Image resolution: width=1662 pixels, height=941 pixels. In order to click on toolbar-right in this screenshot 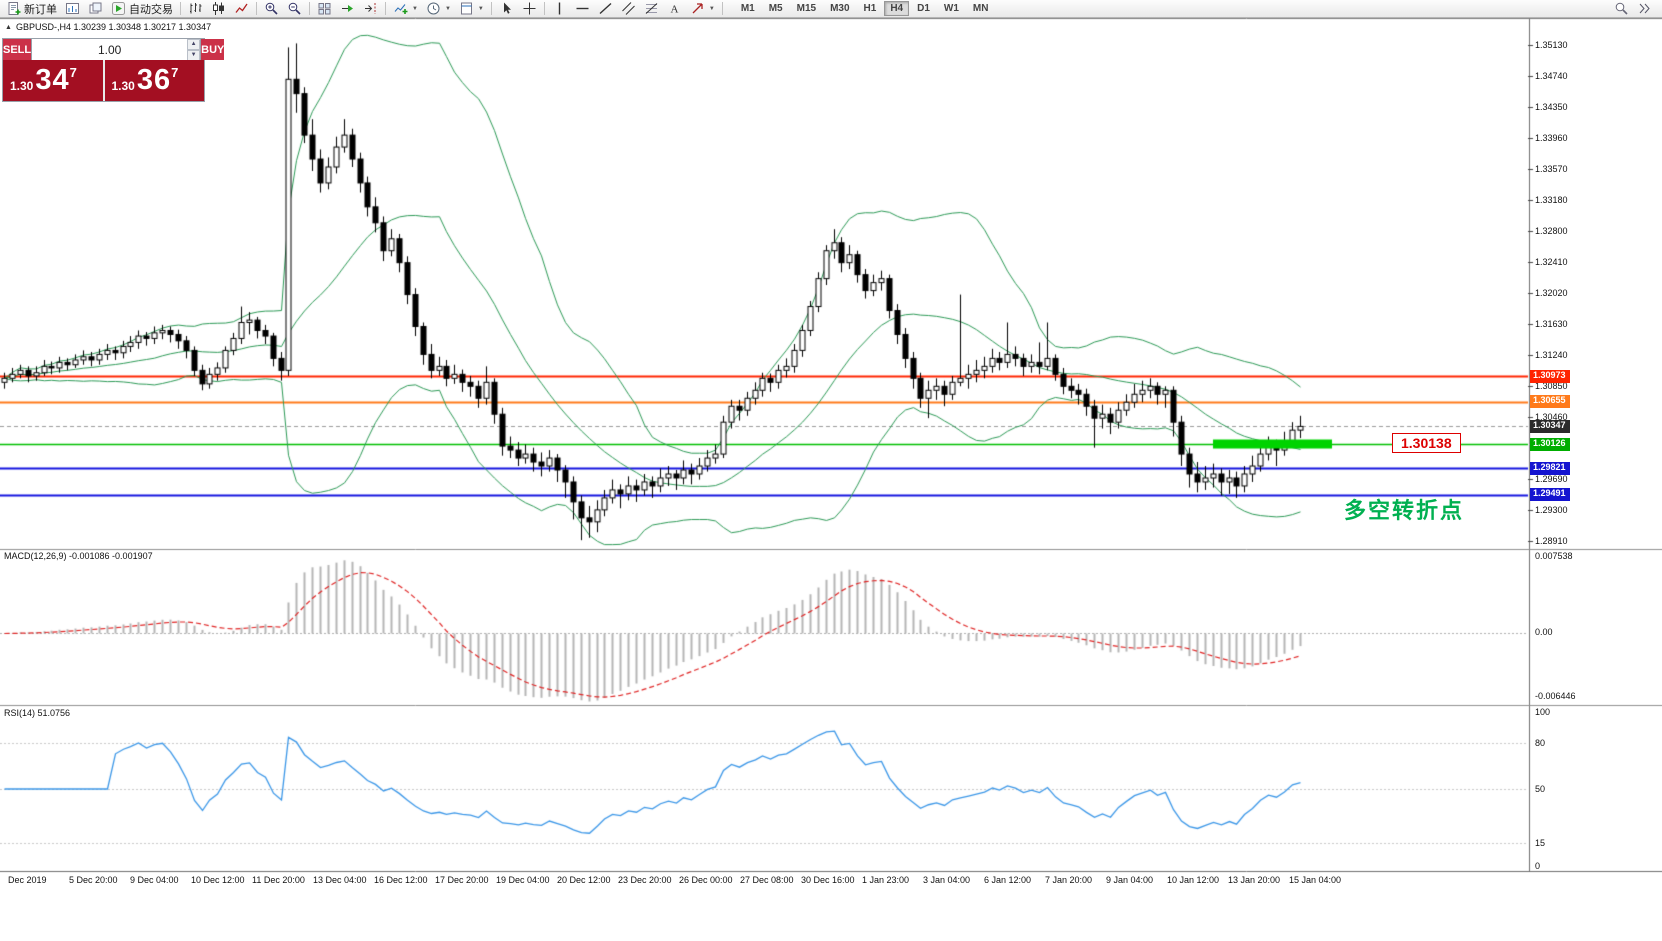, I will do `click(1637, 8)`.